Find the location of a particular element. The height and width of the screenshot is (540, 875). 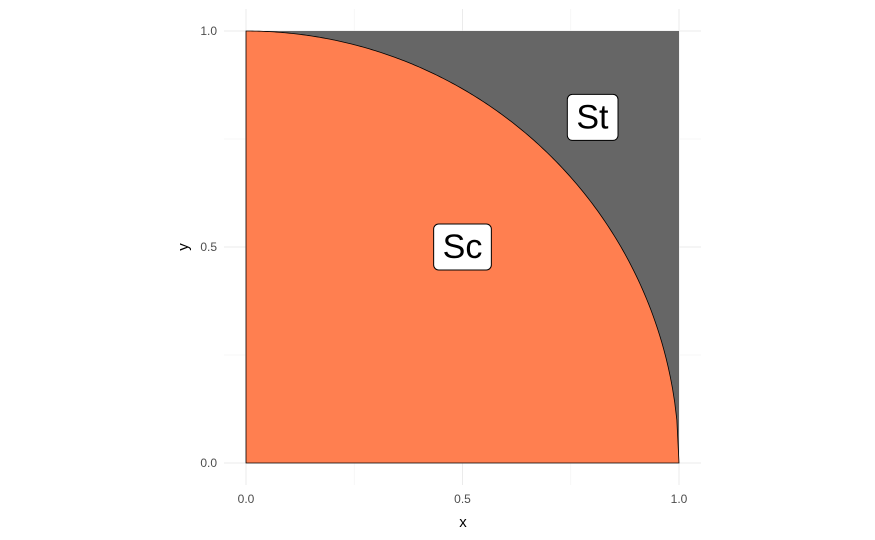

region-st-label-box is located at coordinates (592, 117).